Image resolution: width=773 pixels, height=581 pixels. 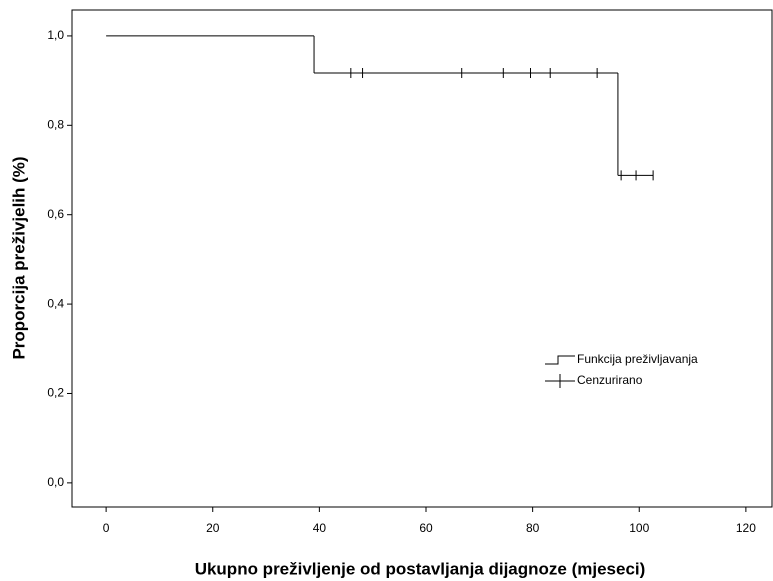 I want to click on y-tick-label: 0,6, so click(x=55, y=214).